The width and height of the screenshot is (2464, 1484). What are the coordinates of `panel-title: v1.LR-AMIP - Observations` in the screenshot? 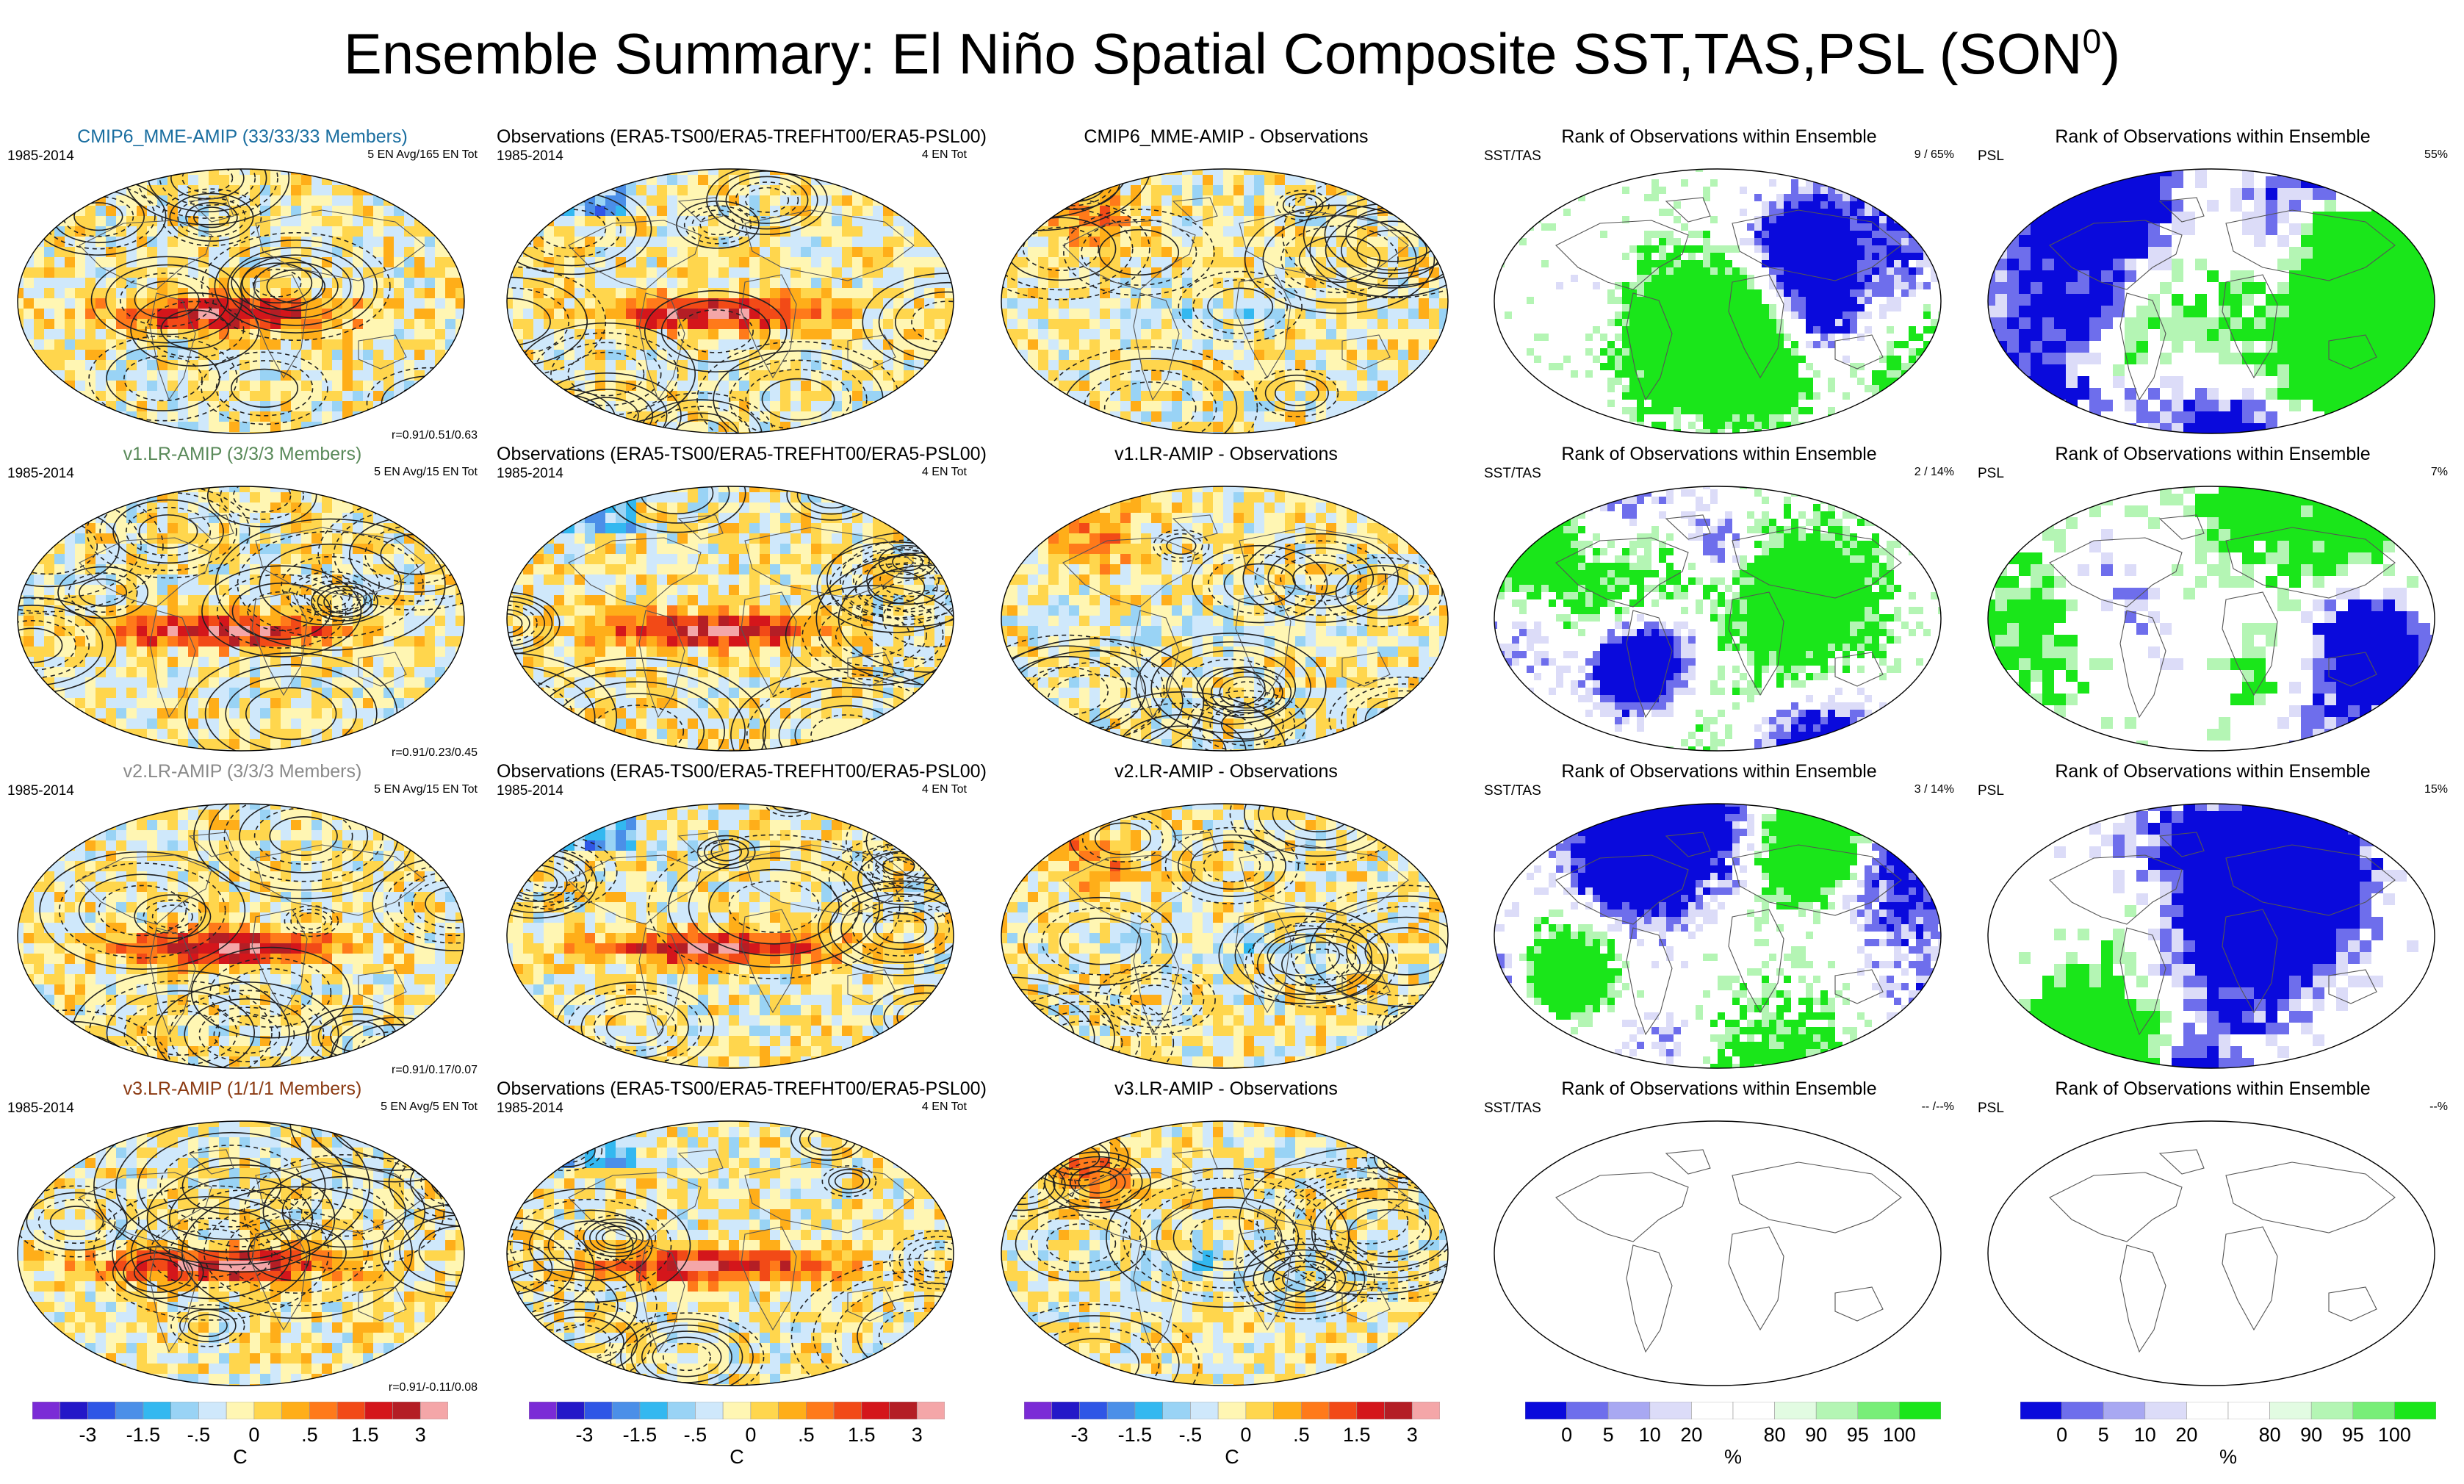 It's located at (1226, 454).